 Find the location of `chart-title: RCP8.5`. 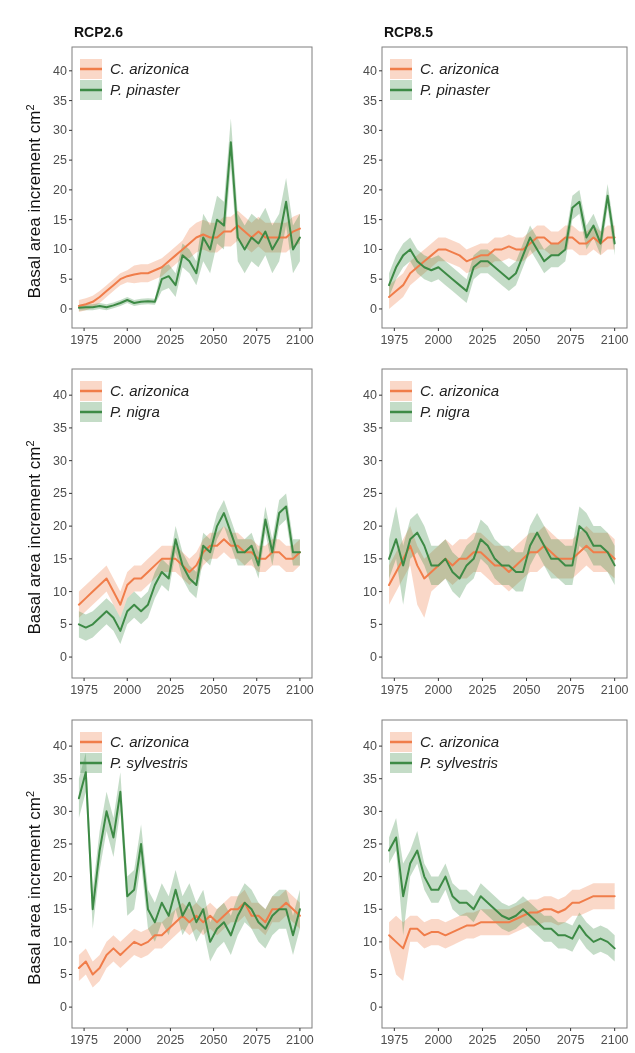

chart-title: RCP8.5 is located at coordinates (409, 32).